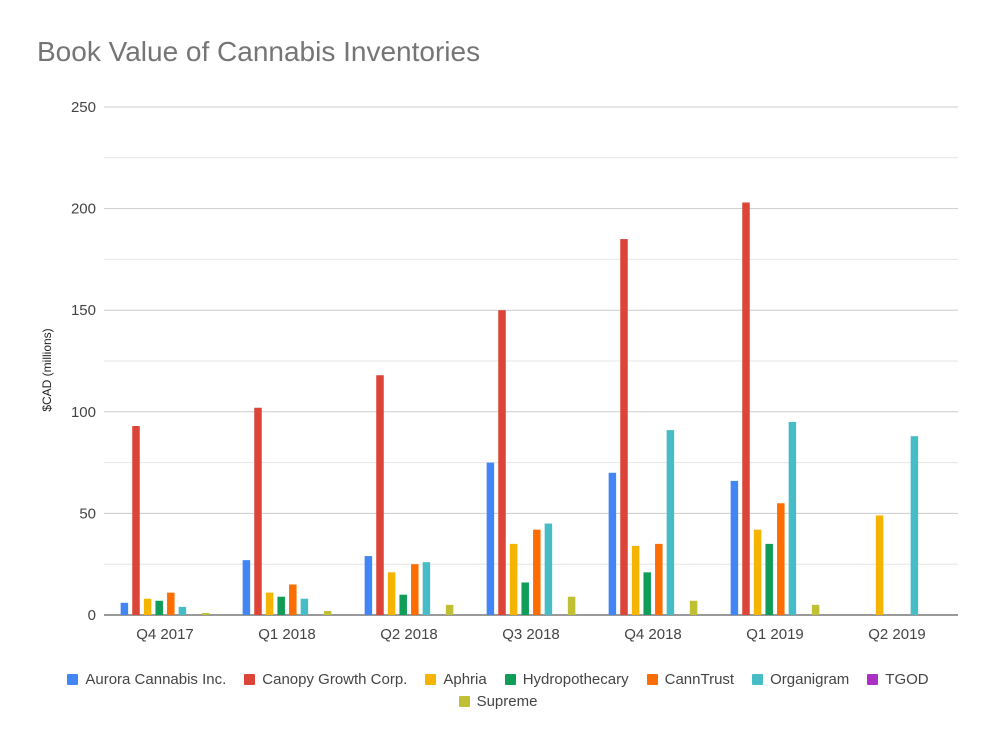  Describe the element at coordinates (507, 701) in the screenshot. I see `legend-label: Supreme` at that location.